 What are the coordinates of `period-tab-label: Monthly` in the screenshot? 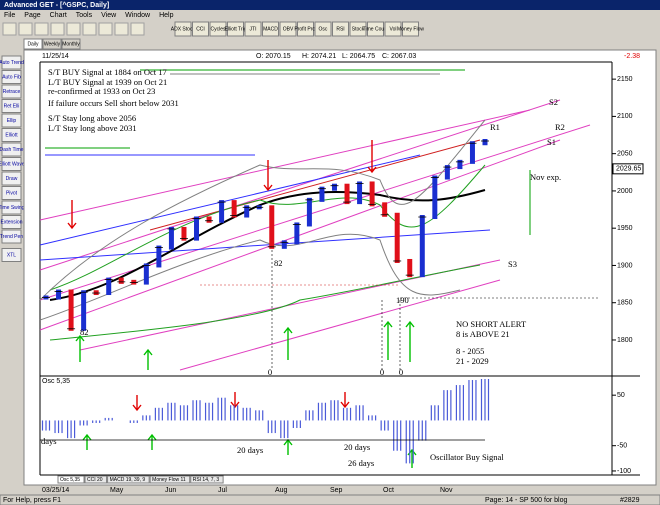 It's located at (71, 44).